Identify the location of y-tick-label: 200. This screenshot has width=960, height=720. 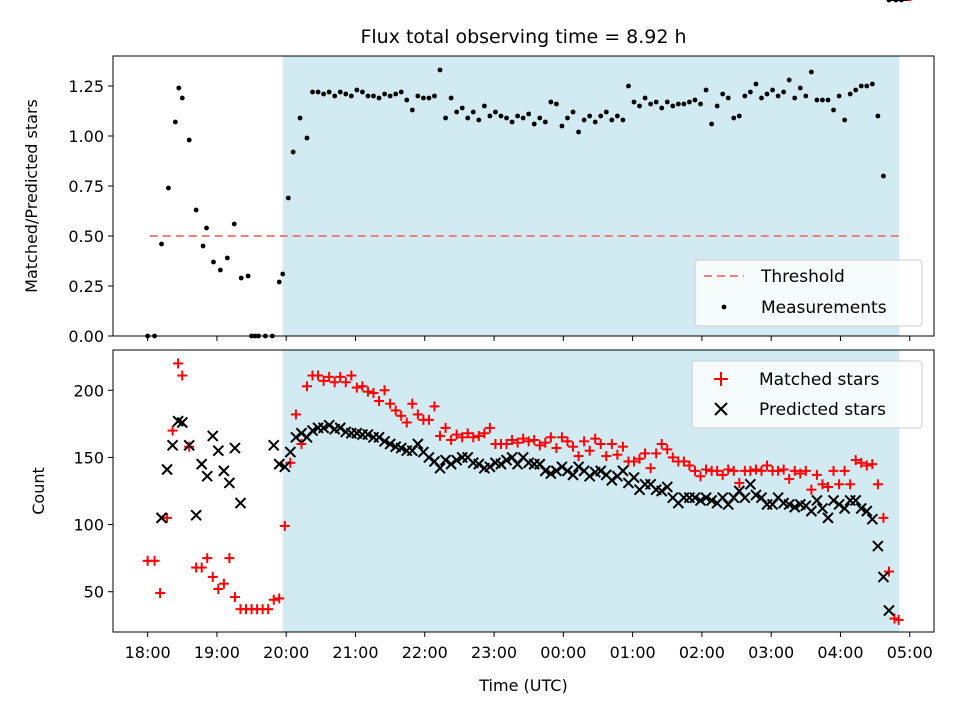
(88, 390).